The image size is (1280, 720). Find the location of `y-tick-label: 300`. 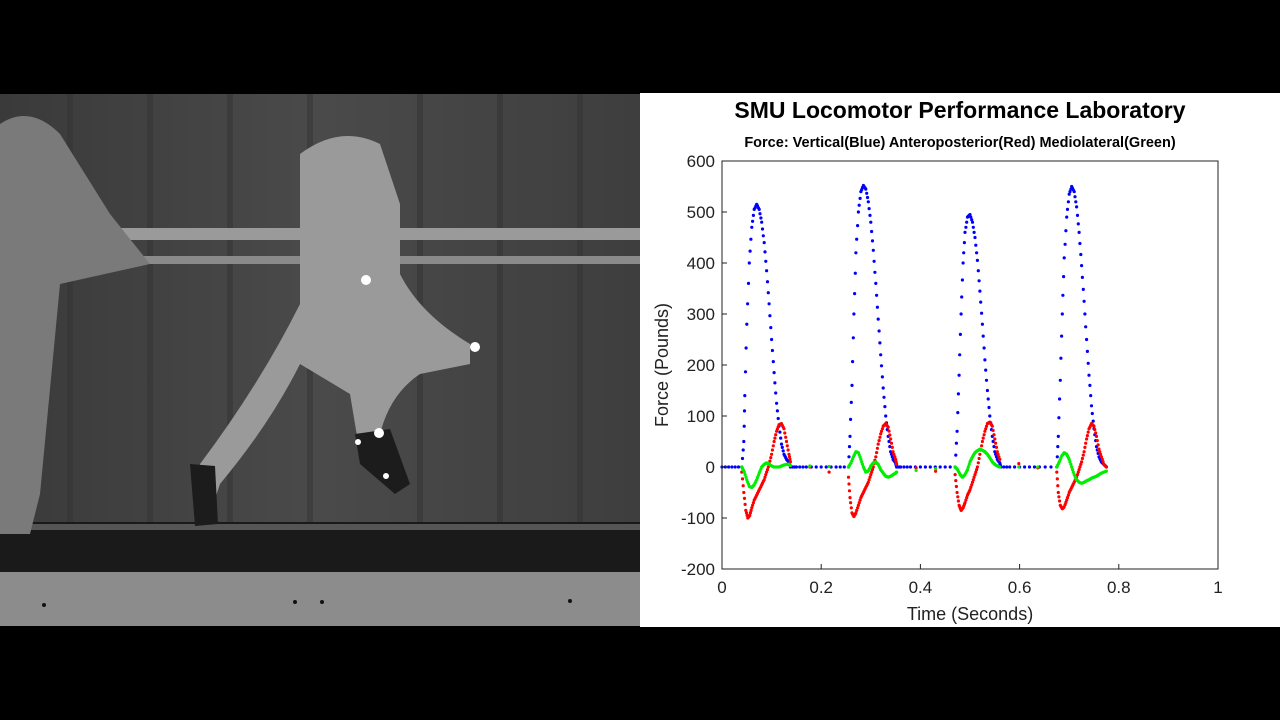

y-tick-label: 300 is located at coordinates (701, 314).